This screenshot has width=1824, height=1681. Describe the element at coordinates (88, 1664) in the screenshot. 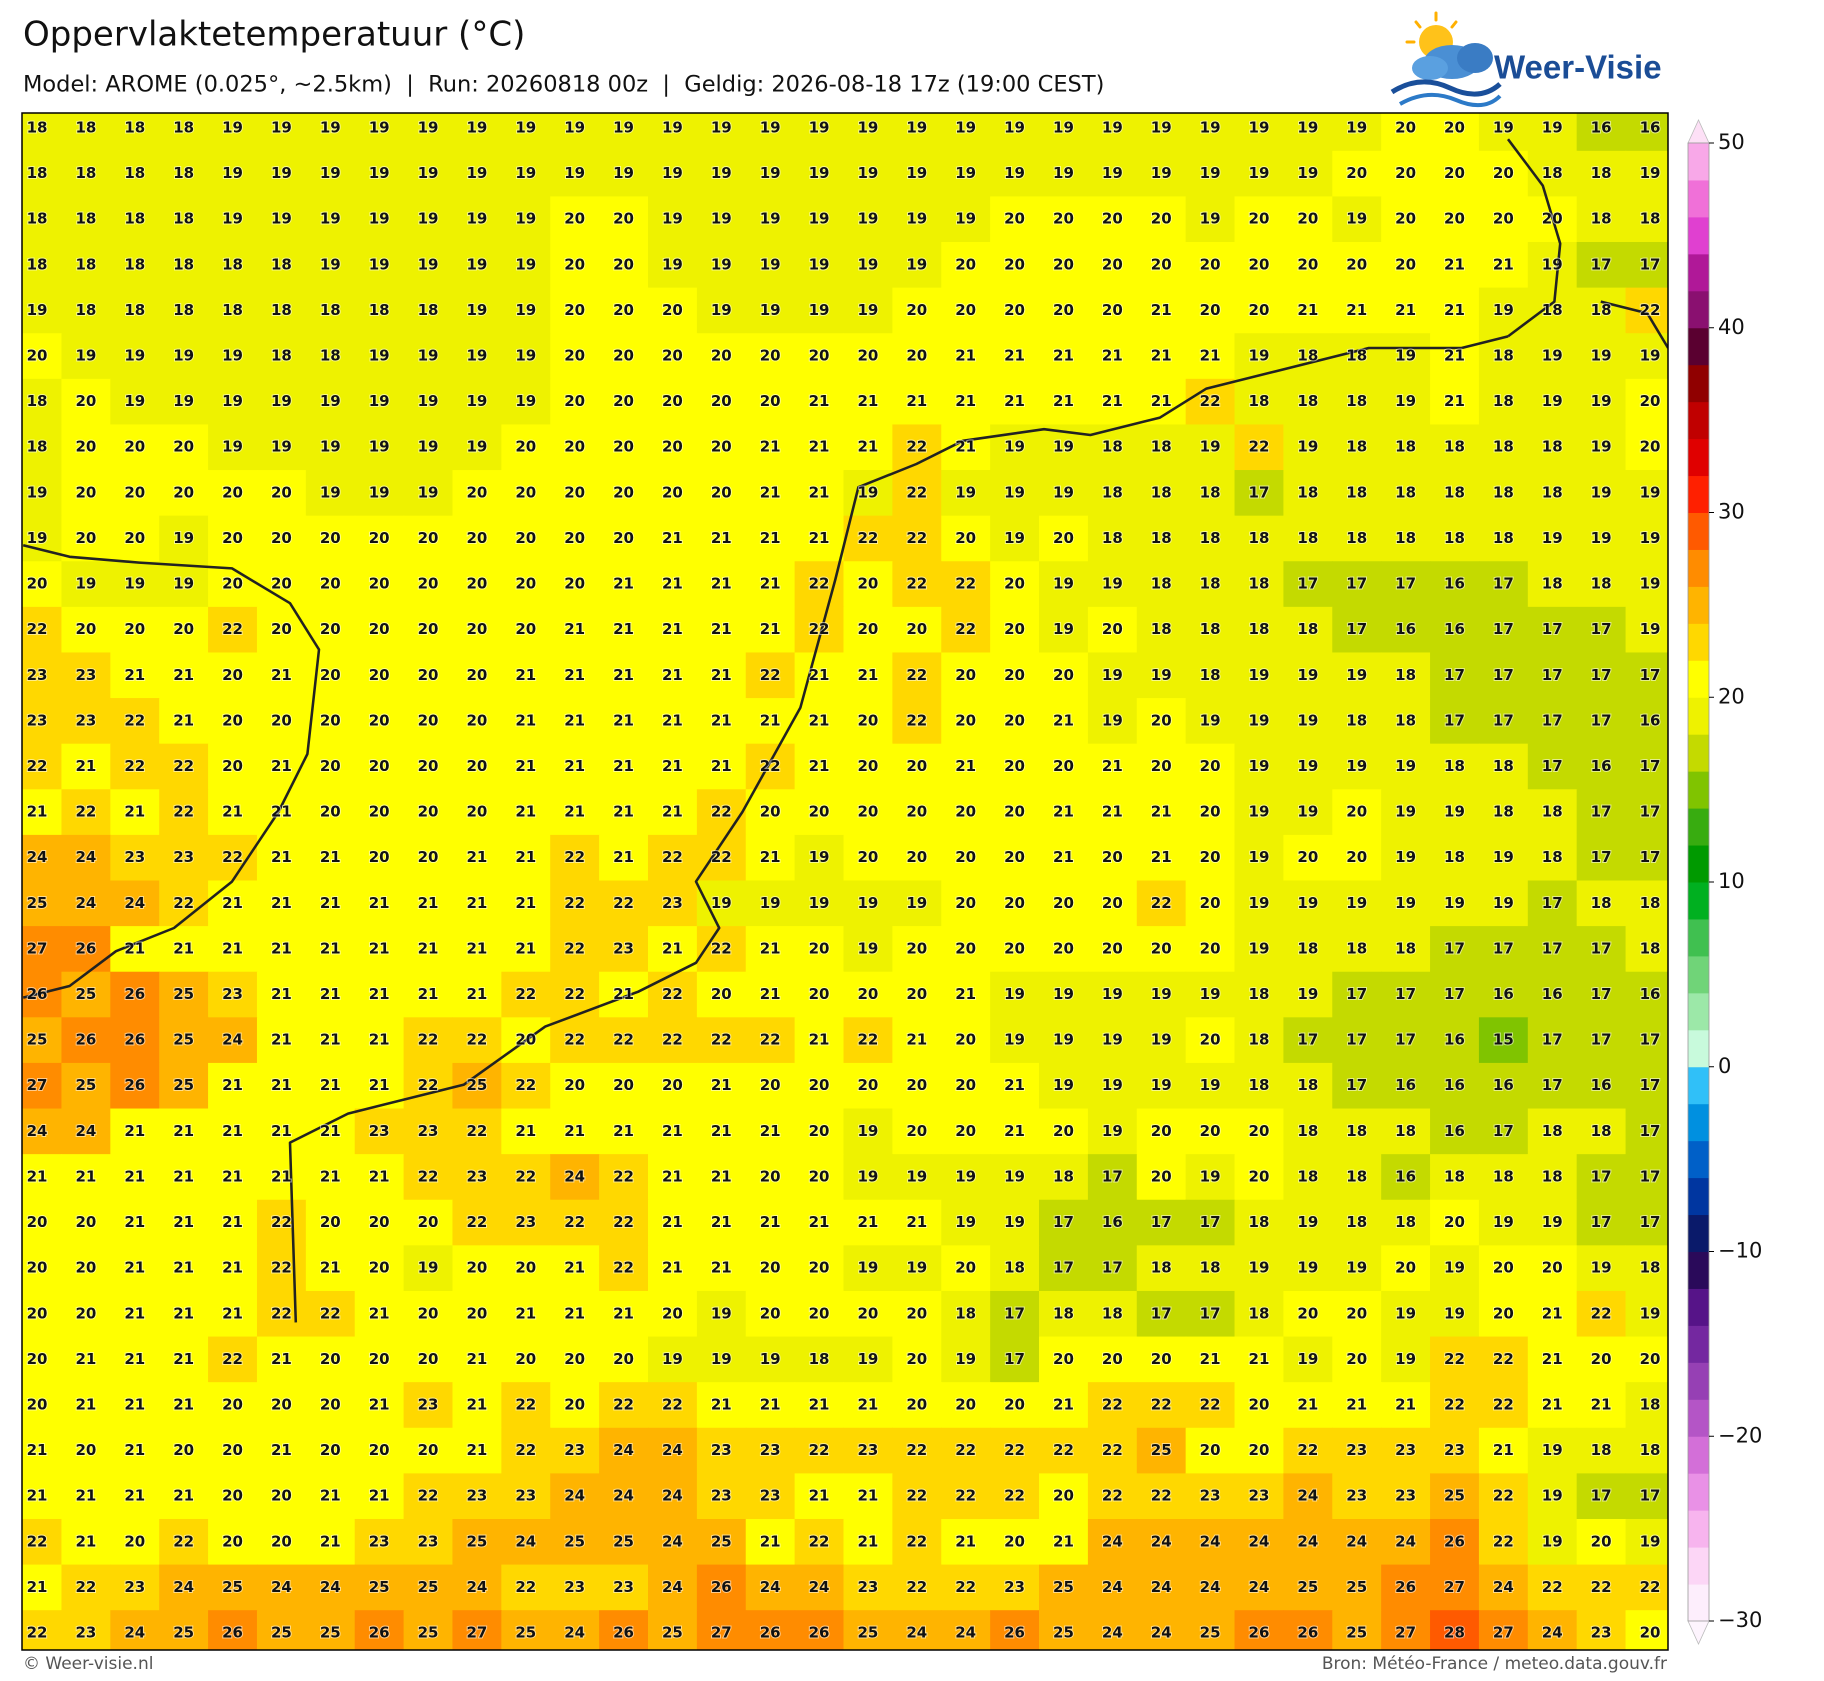

I see `footer-left: © Weer-visie.nl` at that location.